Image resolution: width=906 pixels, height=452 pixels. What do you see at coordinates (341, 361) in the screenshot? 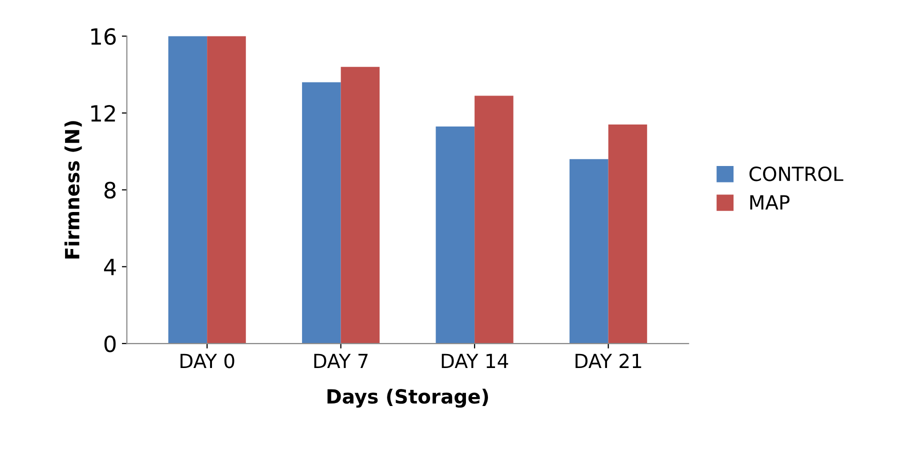
I see `x-tick-label: DAY 7` at bounding box center [341, 361].